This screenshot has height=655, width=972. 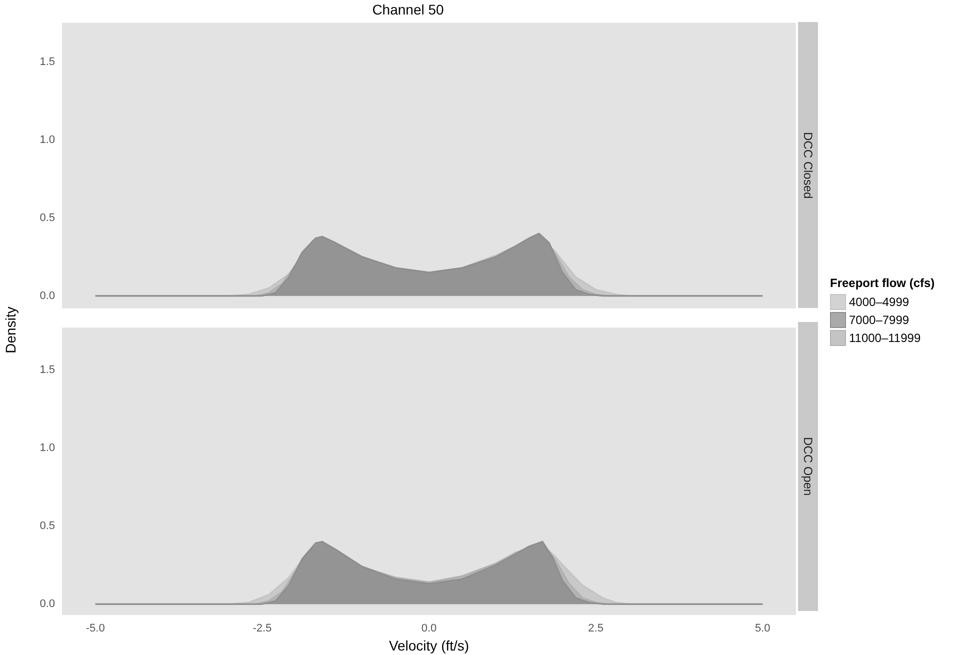 What do you see at coordinates (10, 330) in the screenshot?
I see `y-axis-title: Density` at bounding box center [10, 330].